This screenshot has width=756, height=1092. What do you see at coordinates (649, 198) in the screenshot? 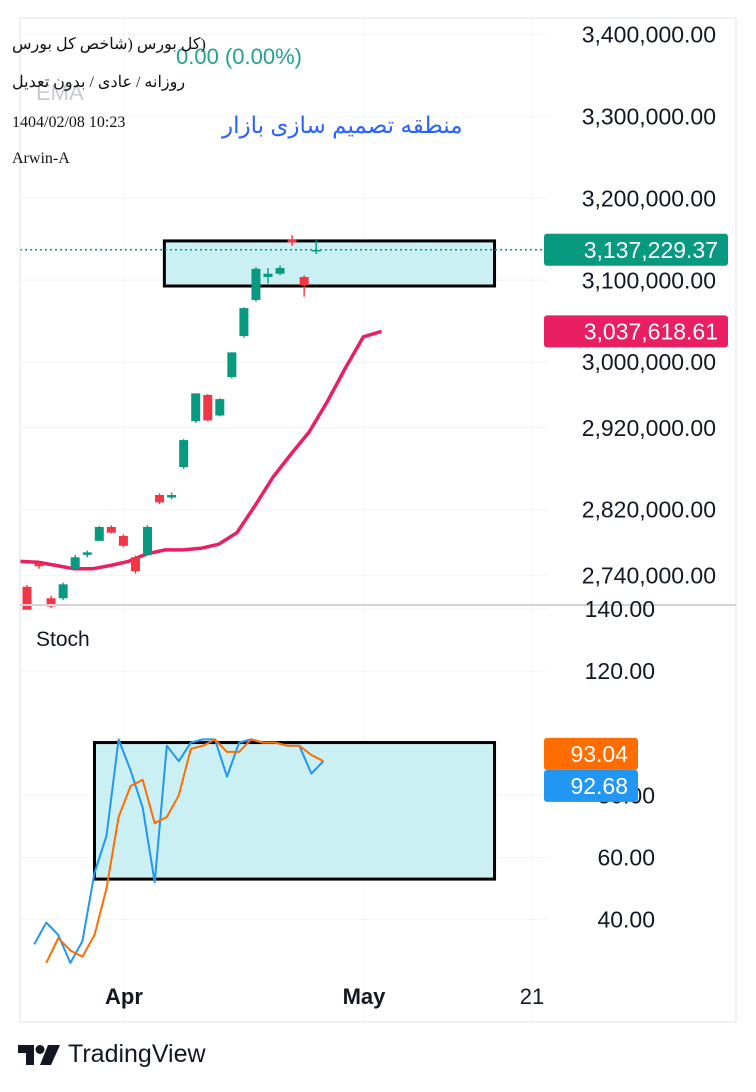
I see `price-tick-label: 3,200,000.00` at bounding box center [649, 198].